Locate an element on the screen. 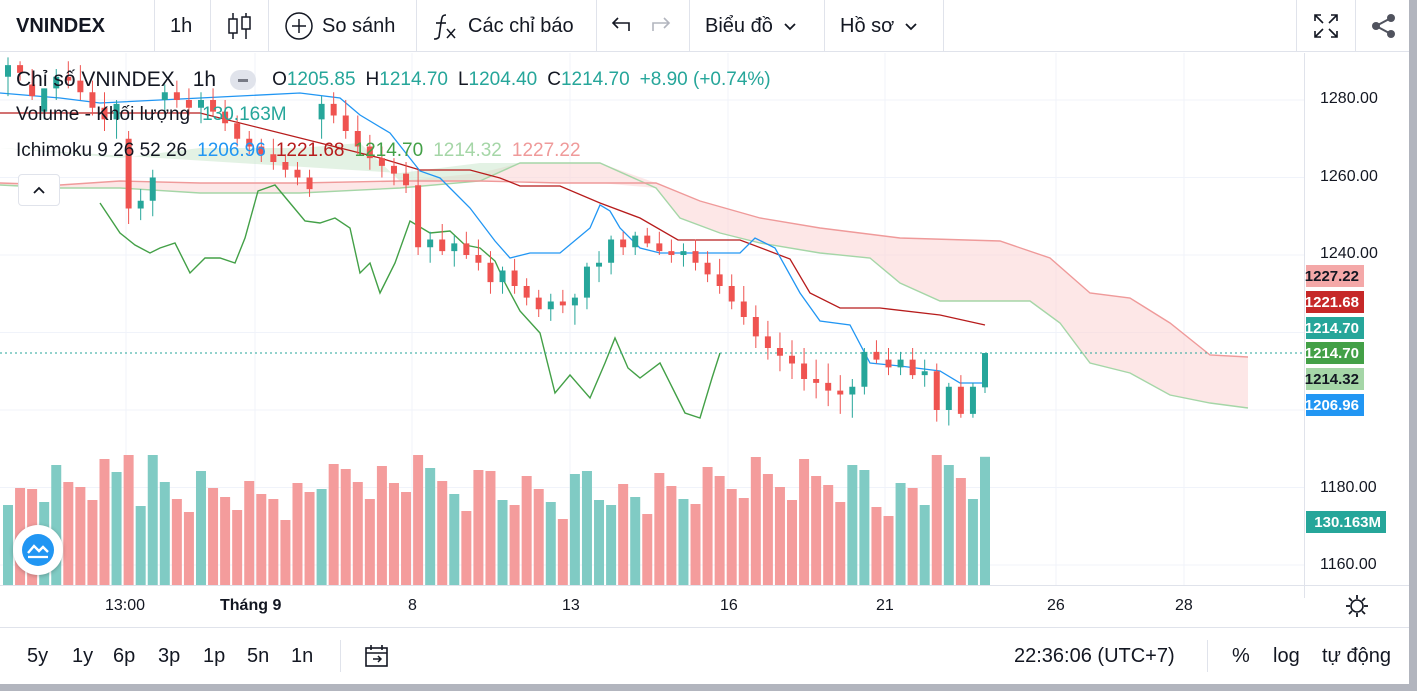  clock-display: 22:36:06 (UTC+7) is located at coordinates (1094, 656).